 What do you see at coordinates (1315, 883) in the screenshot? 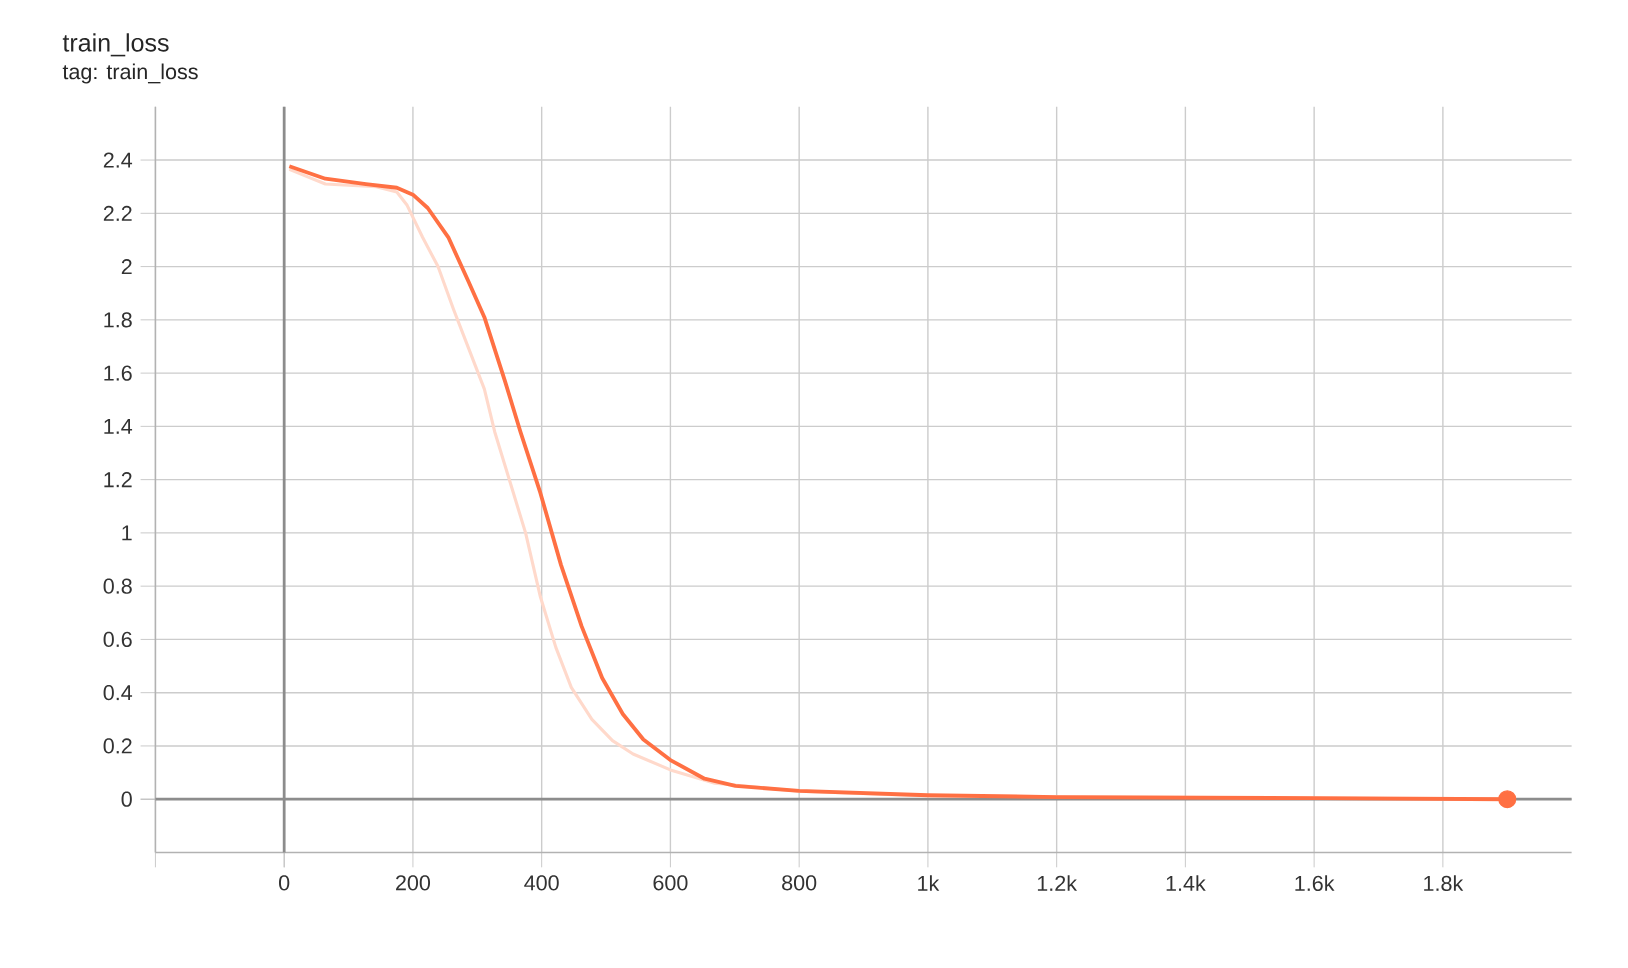
I see `x-tick-label: 1.6k` at bounding box center [1315, 883].